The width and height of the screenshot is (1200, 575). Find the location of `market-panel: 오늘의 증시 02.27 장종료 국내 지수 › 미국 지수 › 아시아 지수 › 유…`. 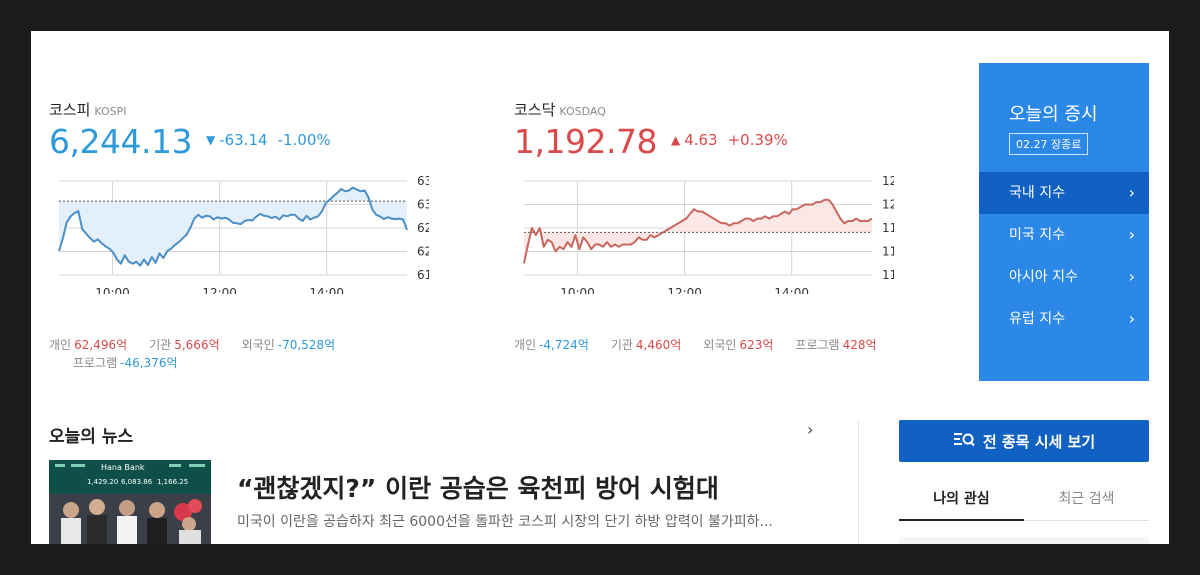

market-panel: 오늘의 증시 02.27 장종료 국내 지수 › 미국 지수 › 아시아 지수 › 유… is located at coordinates (1064, 222).